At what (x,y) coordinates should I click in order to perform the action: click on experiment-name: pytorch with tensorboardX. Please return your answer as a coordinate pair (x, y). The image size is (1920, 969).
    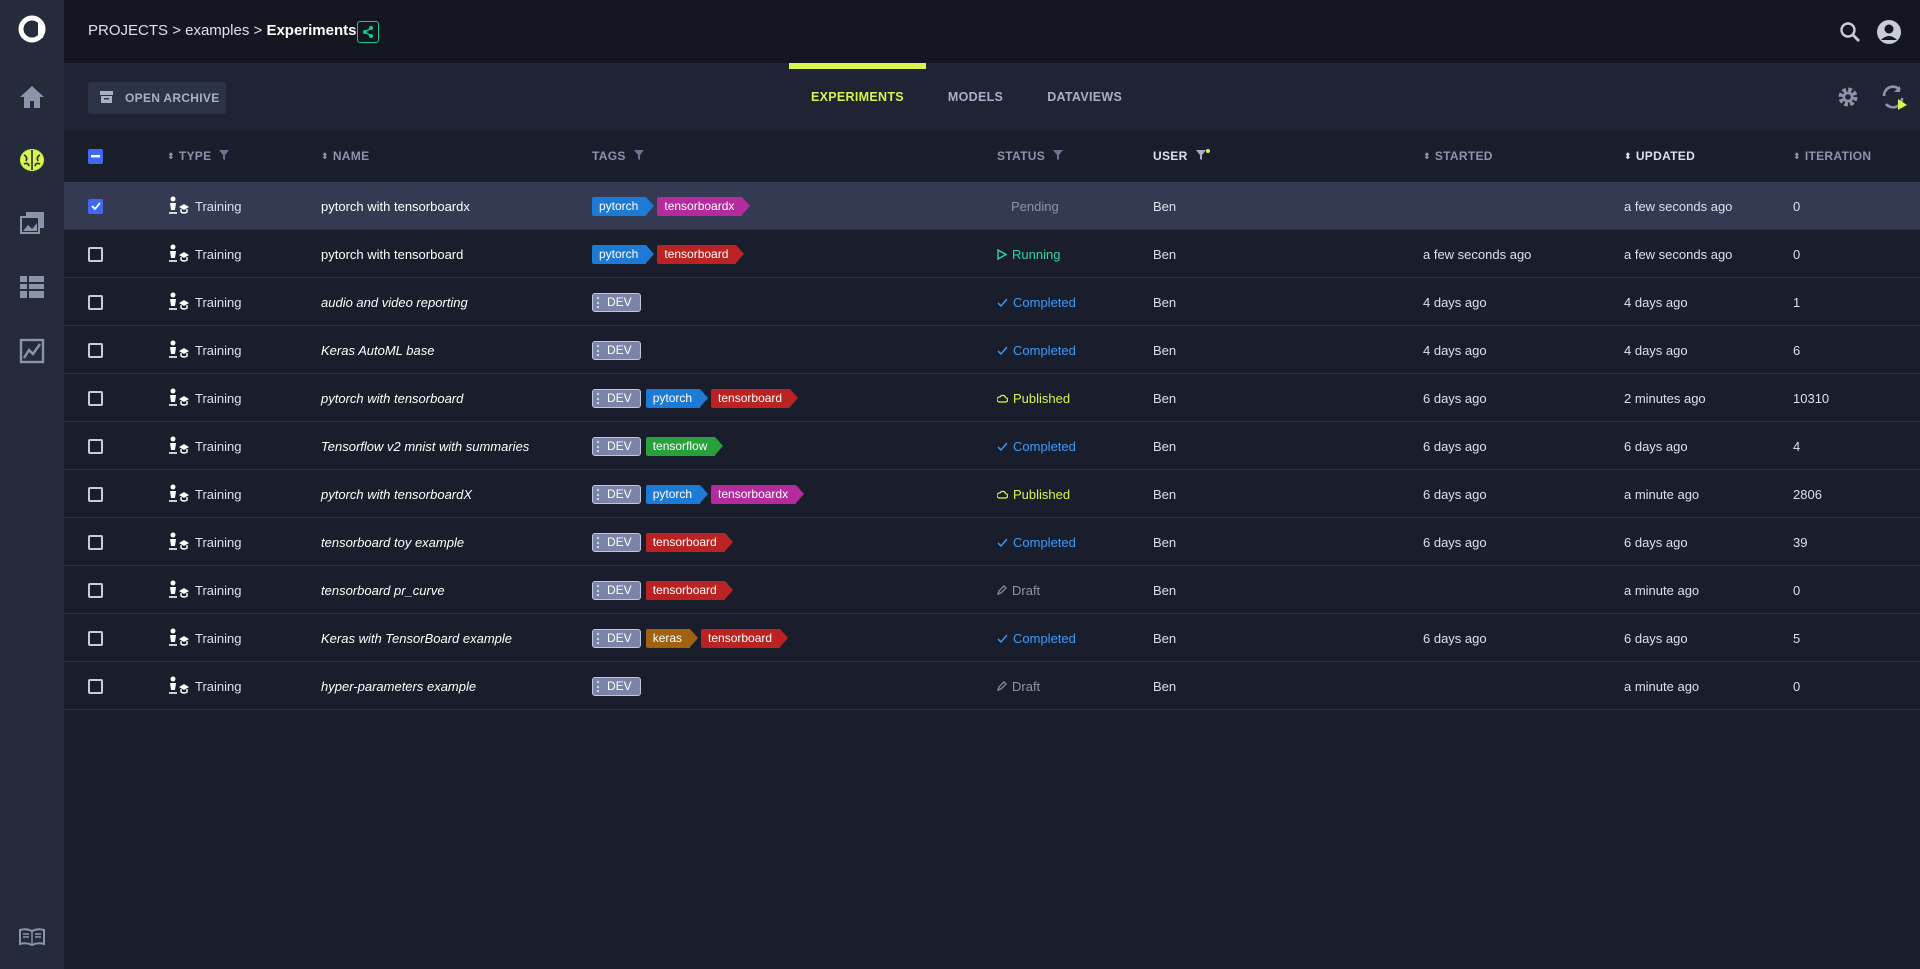
    Looking at the image, I should click on (397, 494).